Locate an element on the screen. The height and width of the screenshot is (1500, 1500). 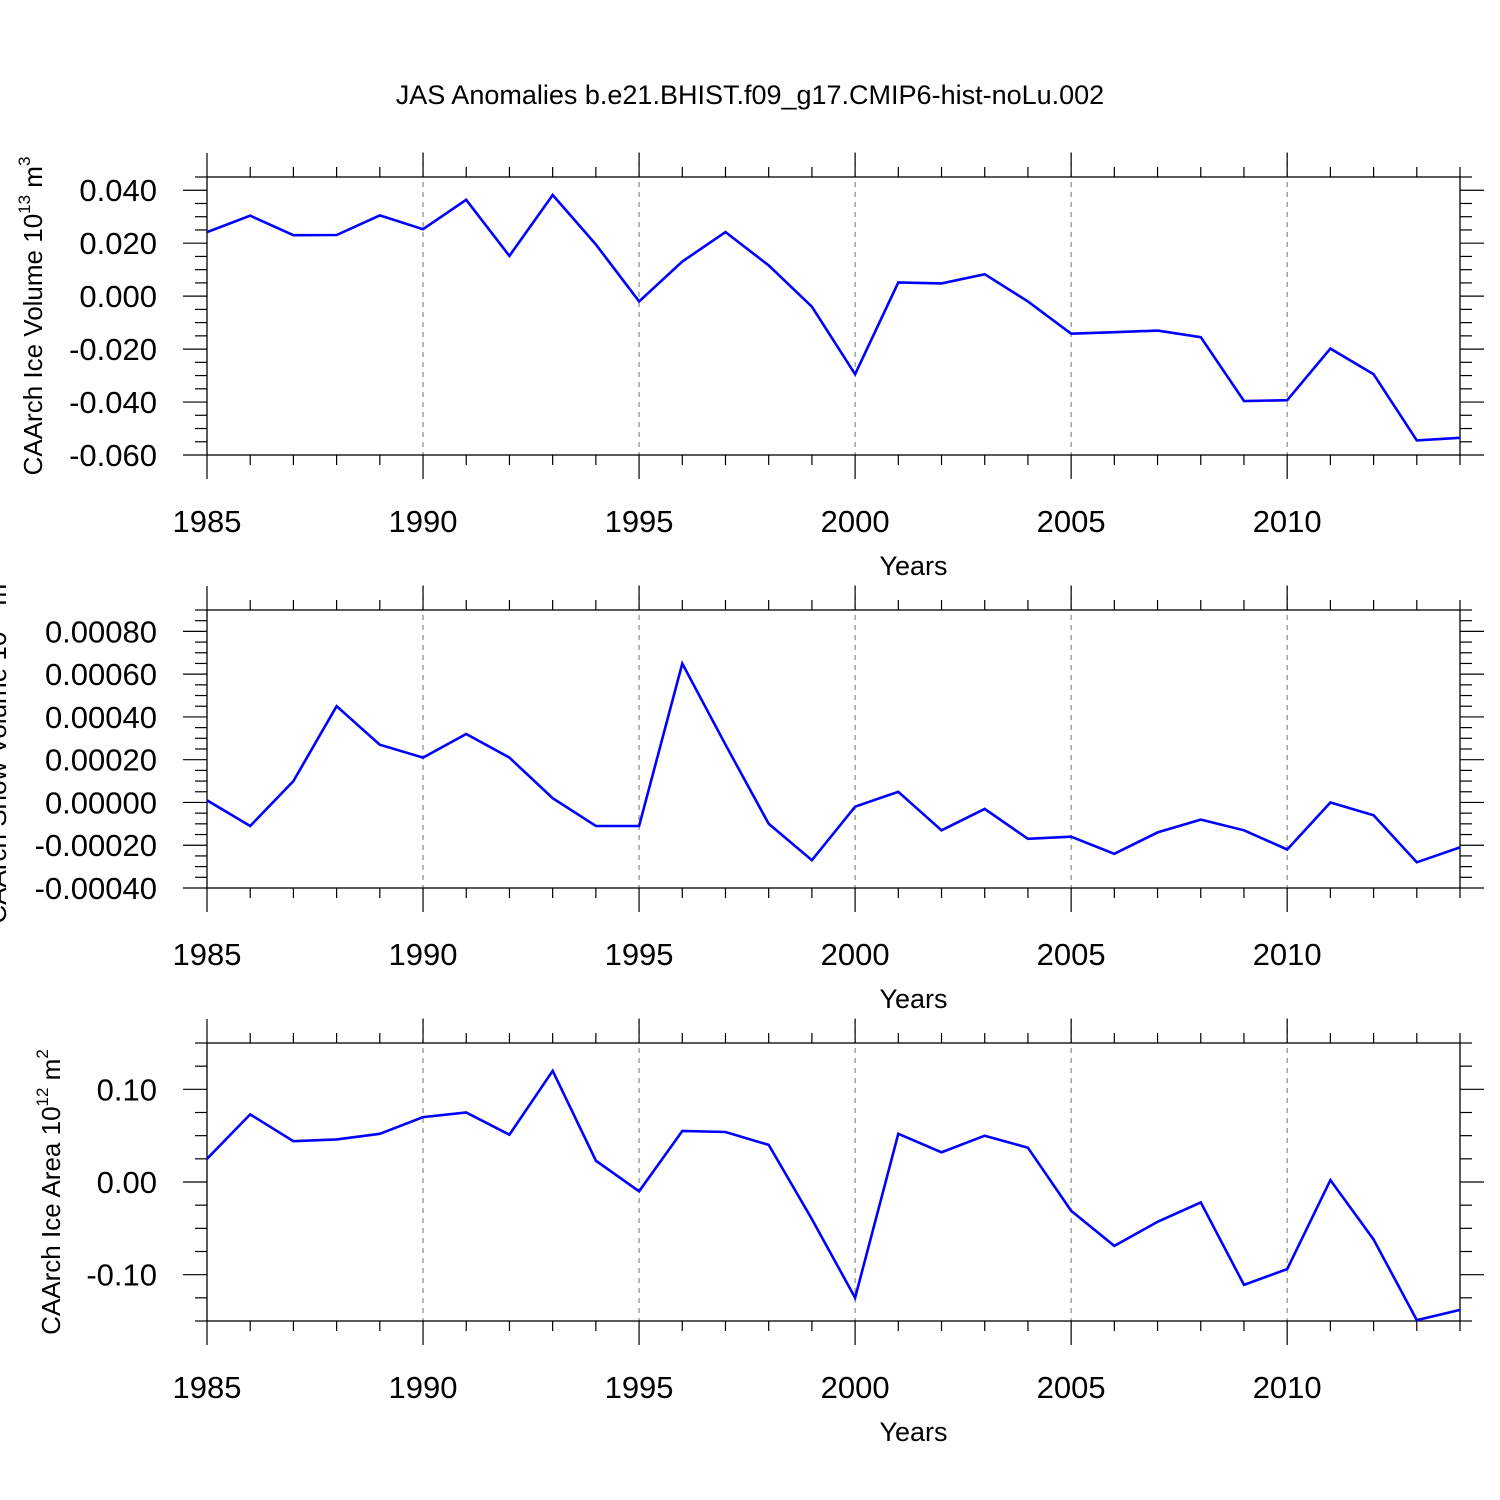
y-tick-label: 0.10 is located at coordinates (127, 1089).